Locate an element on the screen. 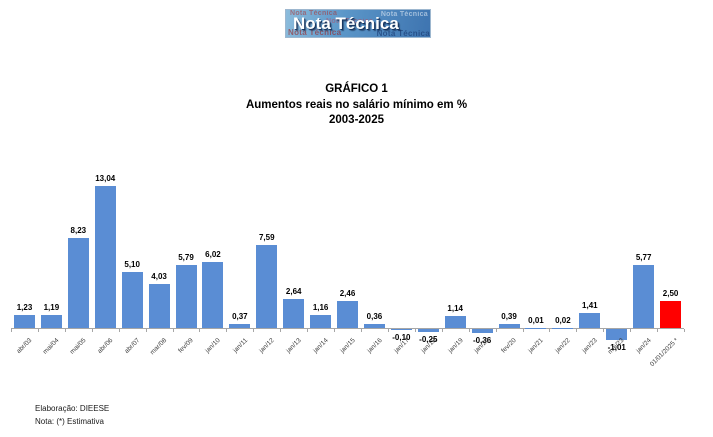 The image size is (713, 437). bar-value-label: 0,02 is located at coordinates (563, 320).